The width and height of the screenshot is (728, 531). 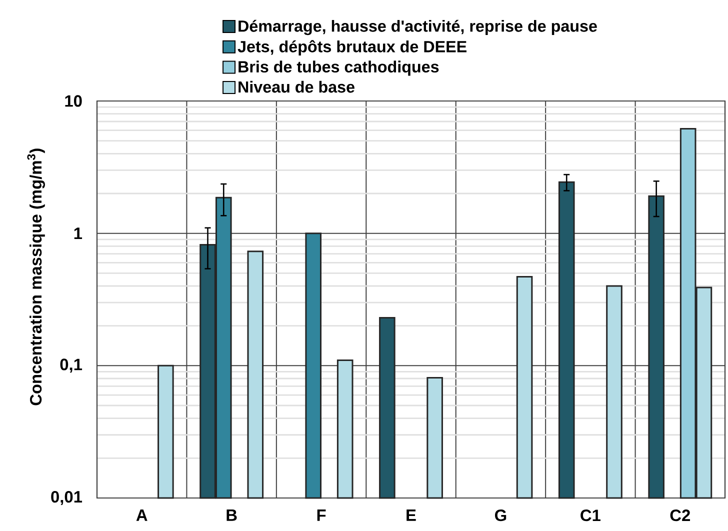 What do you see at coordinates (680, 516) in the screenshot?
I see `x-tick-label: C2` at bounding box center [680, 516].